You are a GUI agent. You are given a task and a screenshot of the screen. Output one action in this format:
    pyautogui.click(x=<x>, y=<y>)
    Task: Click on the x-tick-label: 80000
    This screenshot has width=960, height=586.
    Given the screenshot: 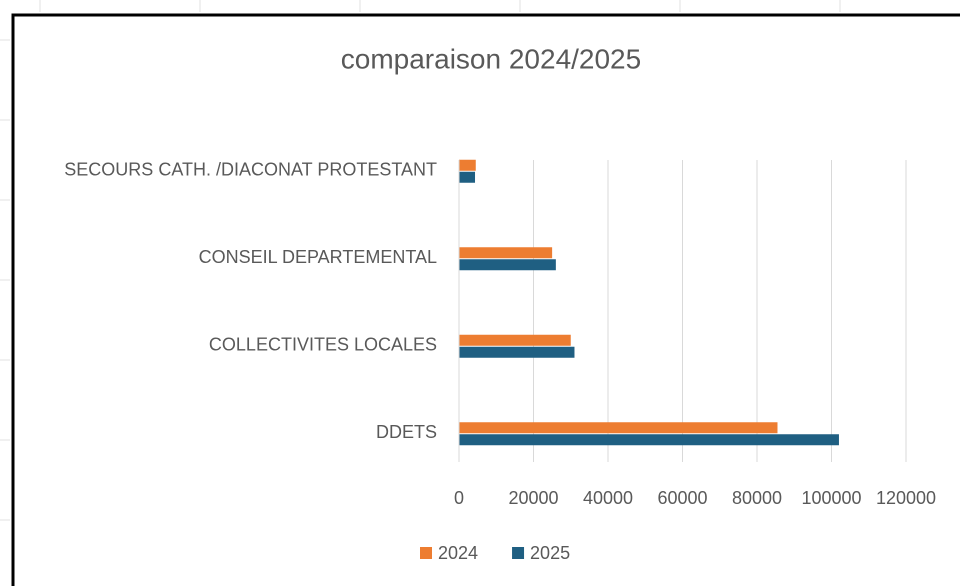 What is the action you would take?
    pyautogui.click(x=757, y=498)
    